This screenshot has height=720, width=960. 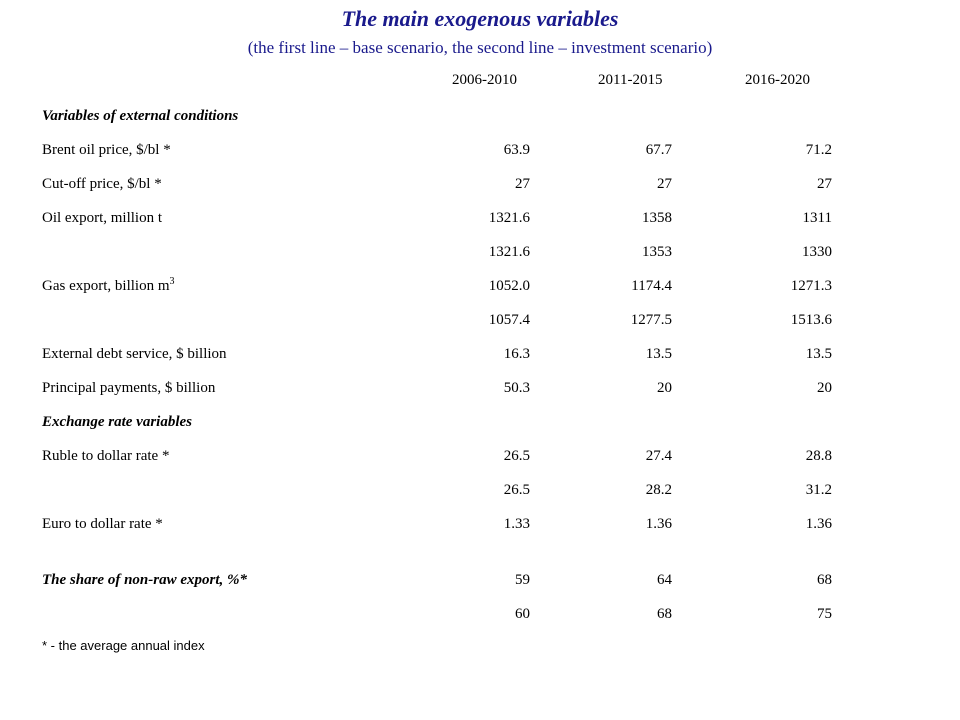 What do you see at coordinates (817, 252) in the screenshot?
I see `cell-value: 1330` at bounding box center [817, 252].